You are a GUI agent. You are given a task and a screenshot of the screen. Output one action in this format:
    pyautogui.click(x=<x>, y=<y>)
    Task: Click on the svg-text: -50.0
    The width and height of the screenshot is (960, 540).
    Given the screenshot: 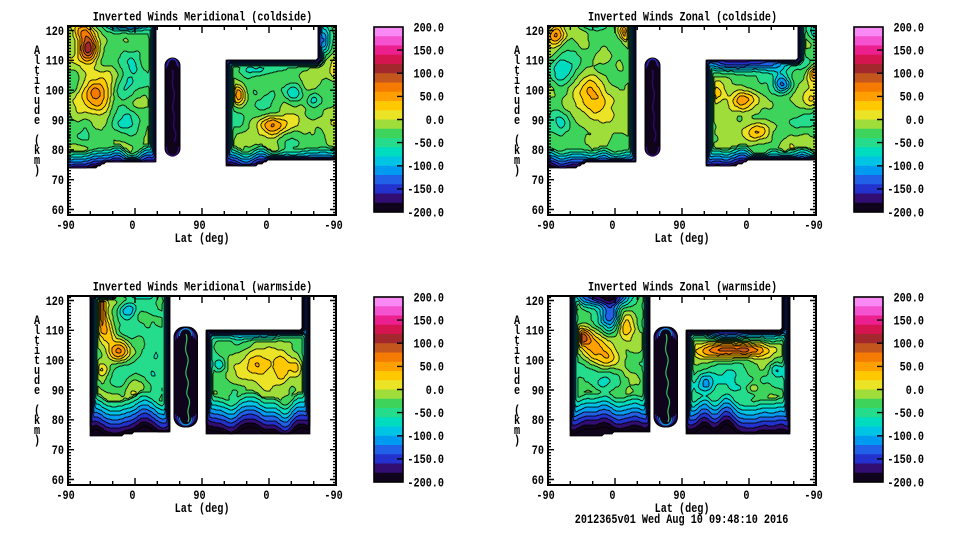 What is the action you would take?
    pyautogui.click(x=909, y=413)
    